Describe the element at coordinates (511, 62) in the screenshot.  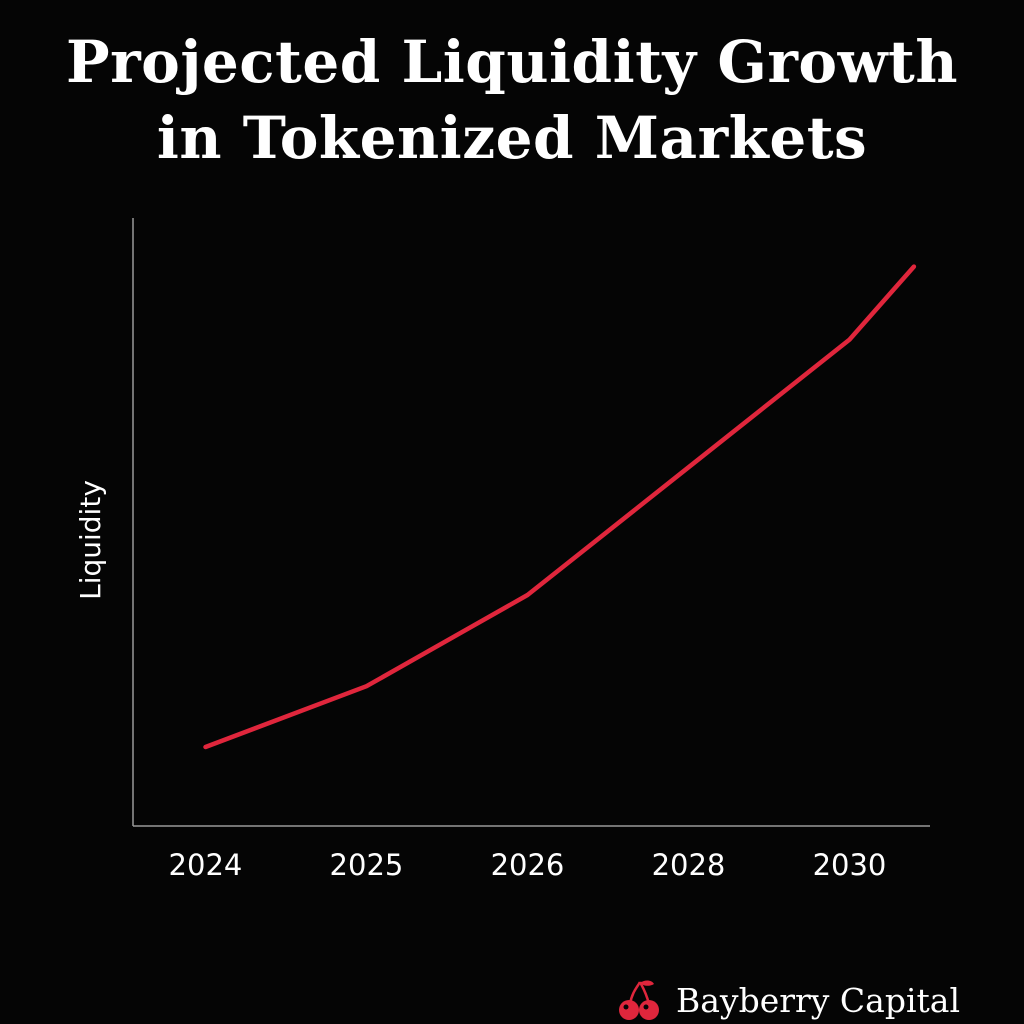
I see `chart-title-line-1: Projected Liquidity Growth` at that location.